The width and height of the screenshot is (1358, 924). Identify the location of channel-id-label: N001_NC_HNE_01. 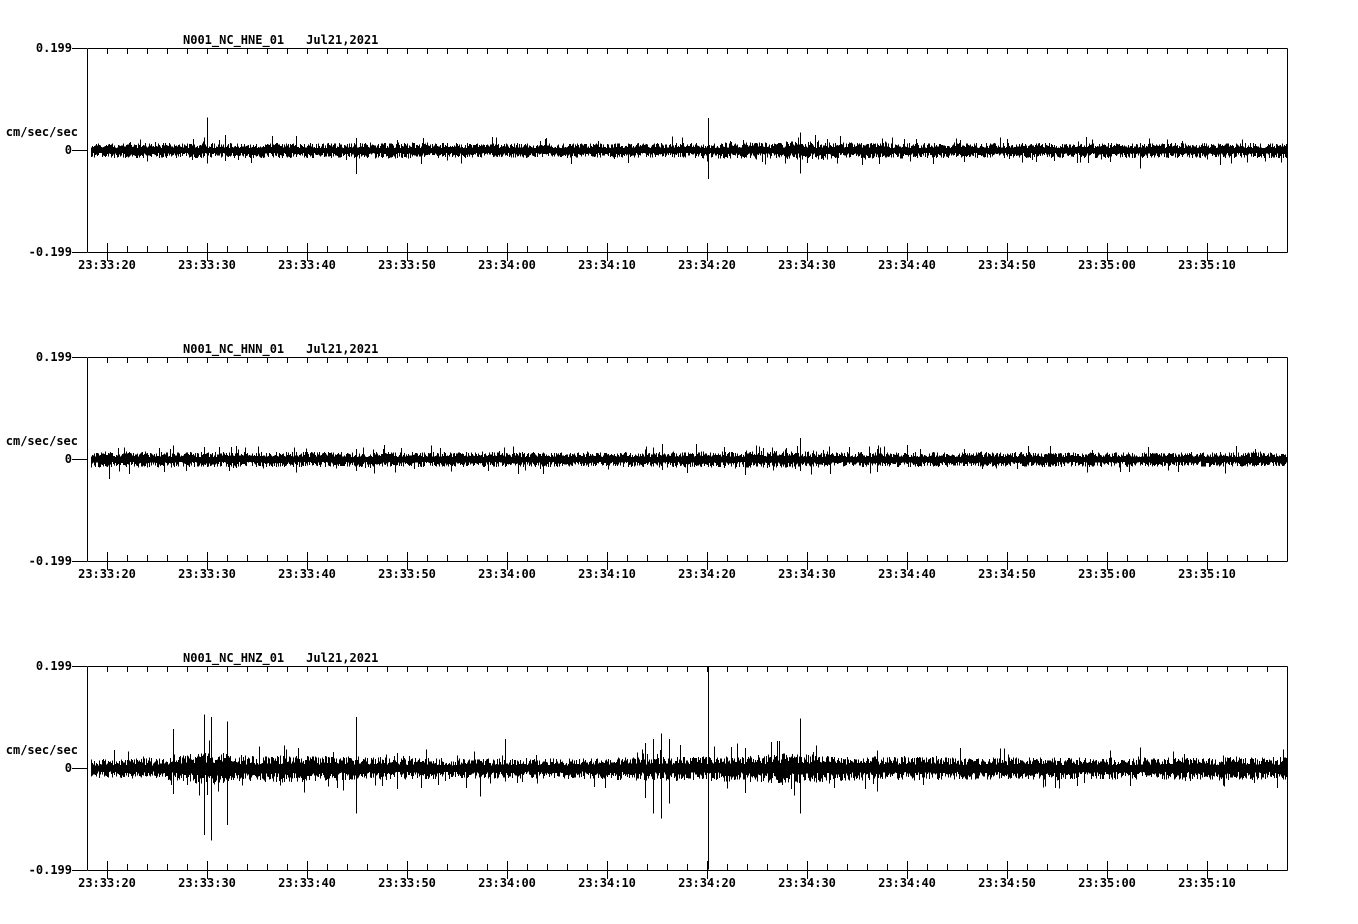
(234, 40).